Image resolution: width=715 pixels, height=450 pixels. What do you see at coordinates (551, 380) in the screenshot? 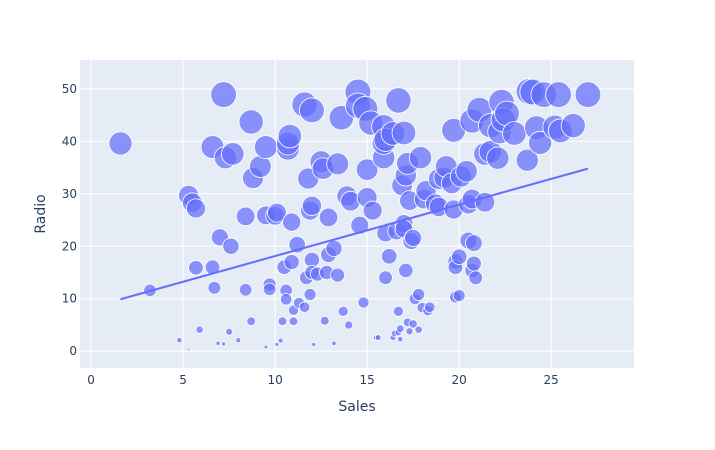
I see `x-tick-label: 25` at bounding box center [551, 380].